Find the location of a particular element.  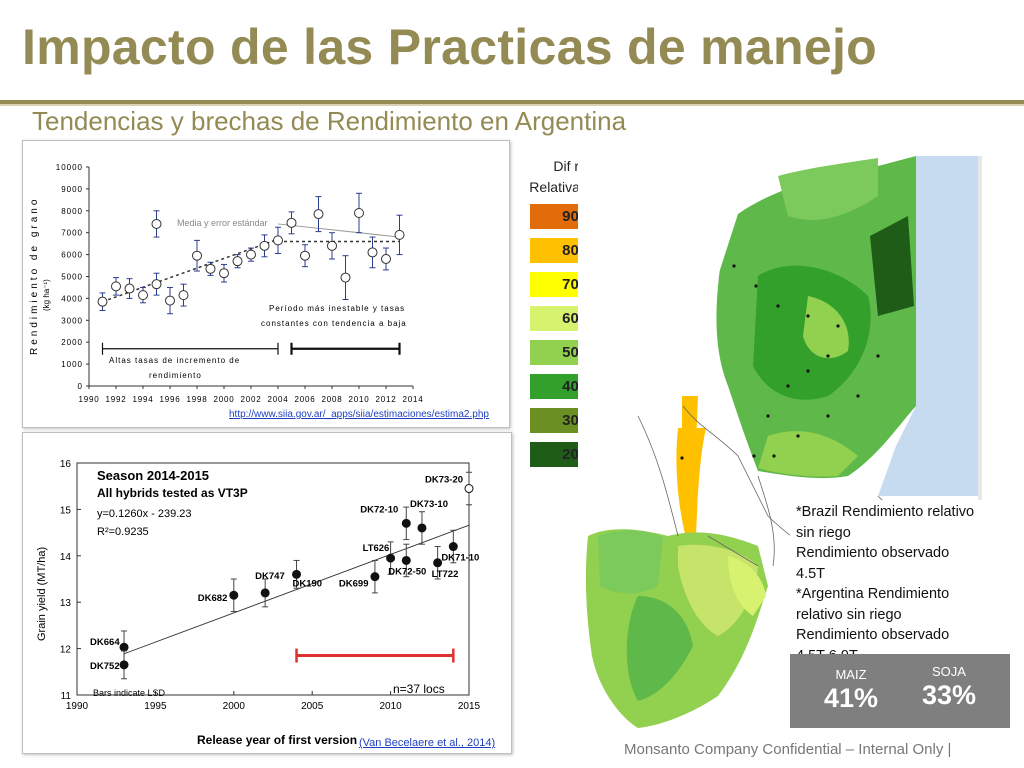

dark-green-patch is located at coordinates (892, 266).